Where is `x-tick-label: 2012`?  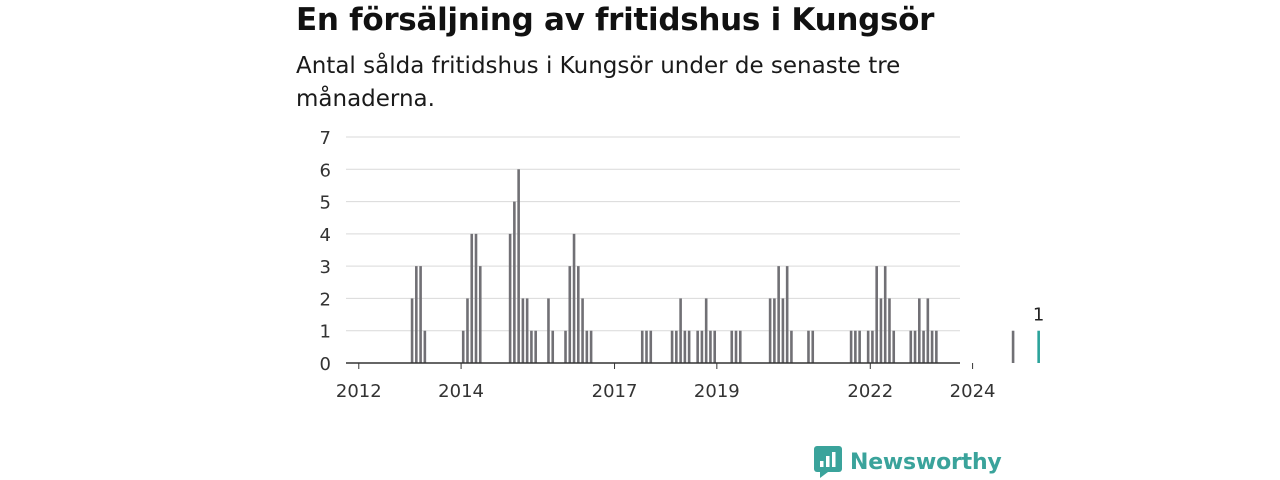
x-tick-label: 2012 is located at coordinates (359, 391).